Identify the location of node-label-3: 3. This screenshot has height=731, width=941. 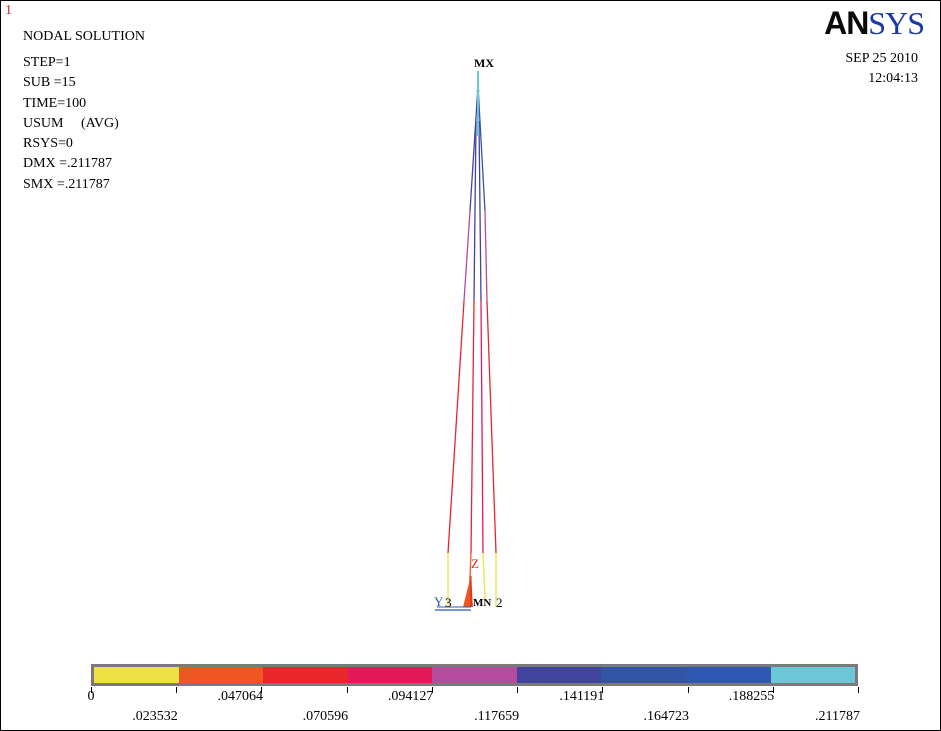
(448, 602).